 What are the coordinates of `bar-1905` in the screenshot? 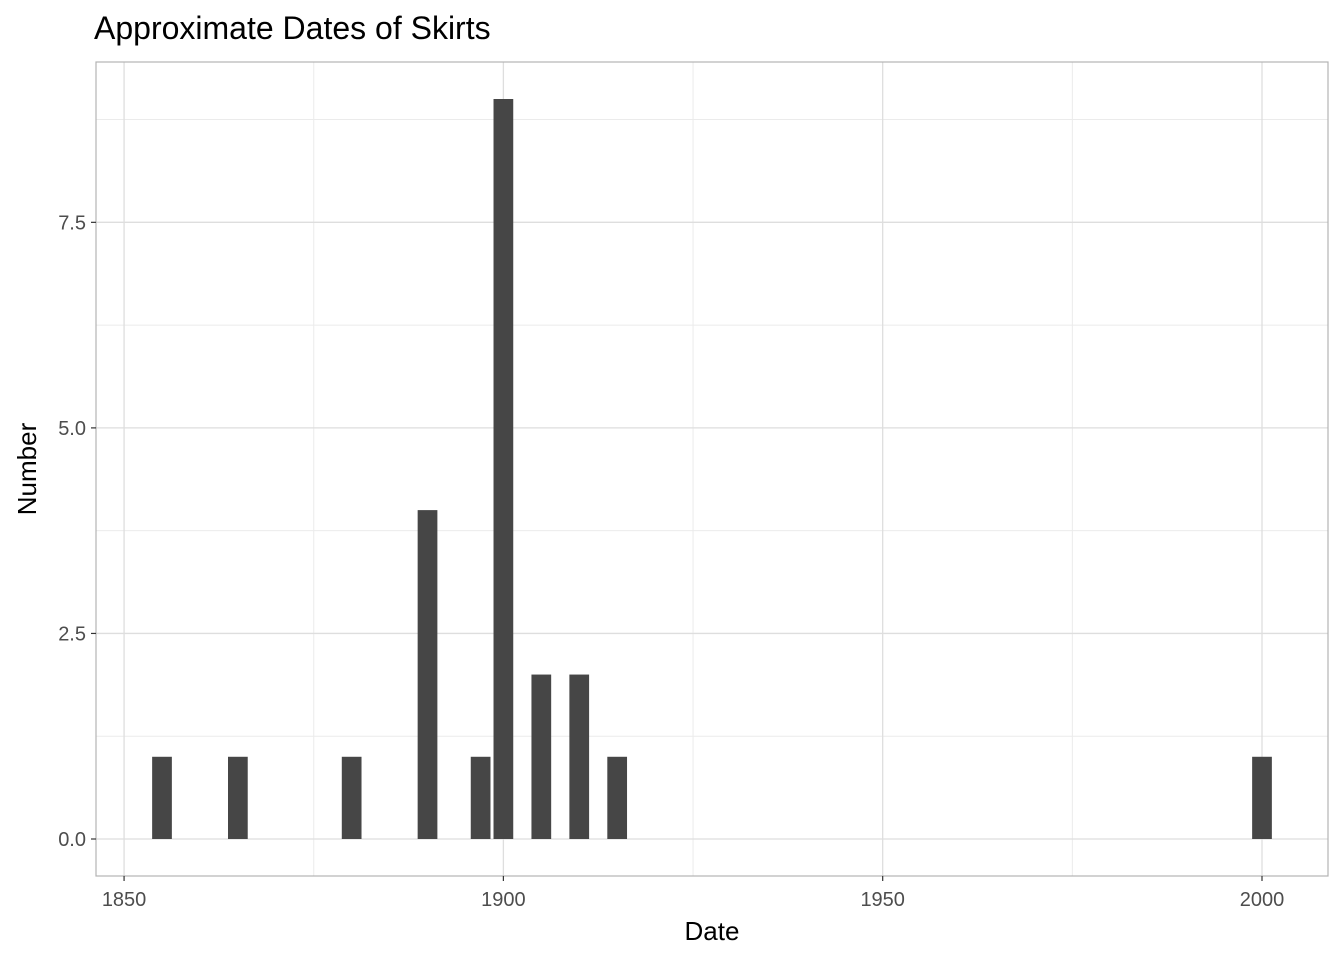 It's located at (541, 756).